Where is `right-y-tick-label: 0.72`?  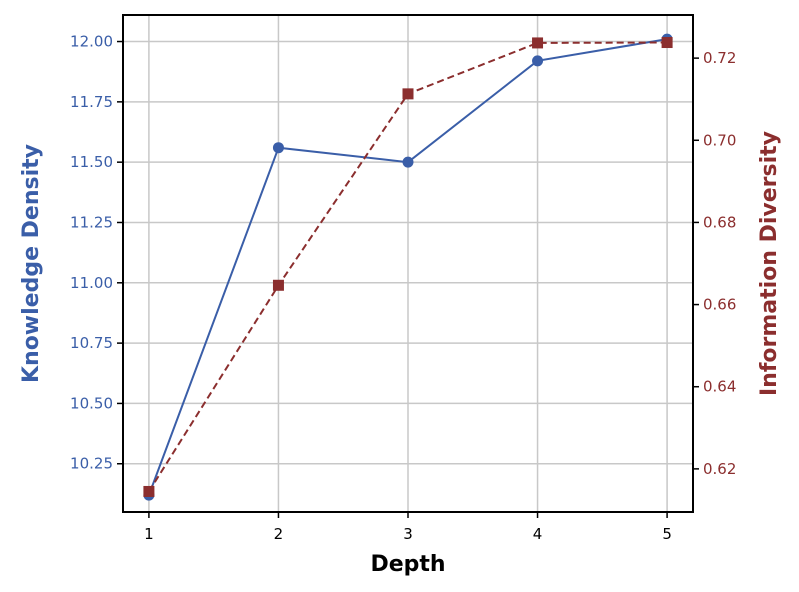 right-y-tick-label: 0.72 is located at coordinates (719, 58).